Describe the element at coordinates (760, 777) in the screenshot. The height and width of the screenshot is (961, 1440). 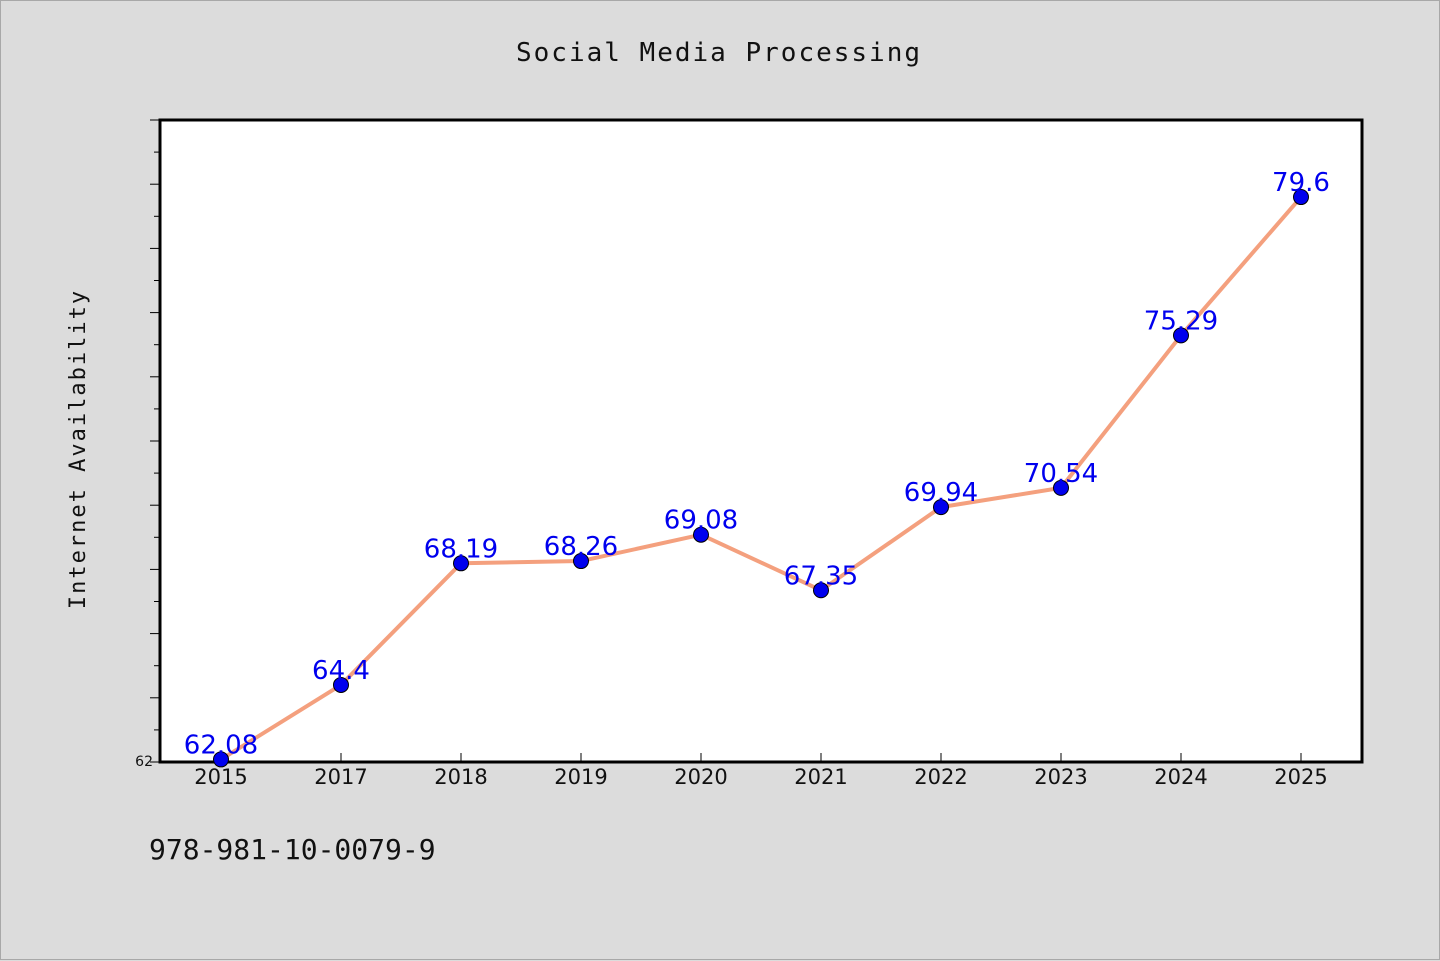
I see `x-axis-tick-labels: 2015 2017 2018 2019 2020 2021 2022 2023 2024 2025` at that location.